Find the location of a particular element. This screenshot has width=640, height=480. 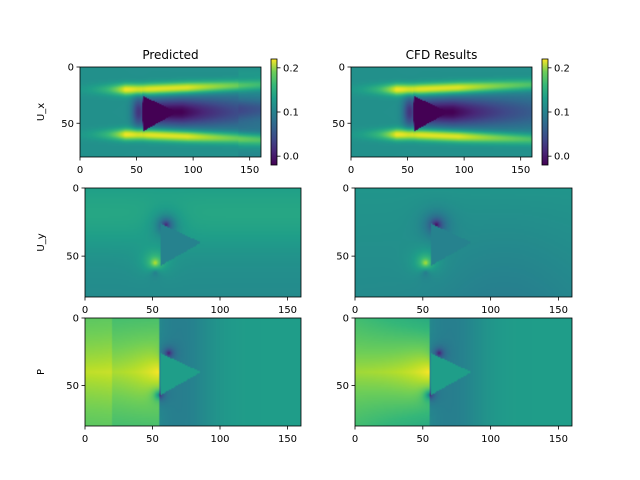

y-axis-label: U_y is located at coordinates (41, 242).